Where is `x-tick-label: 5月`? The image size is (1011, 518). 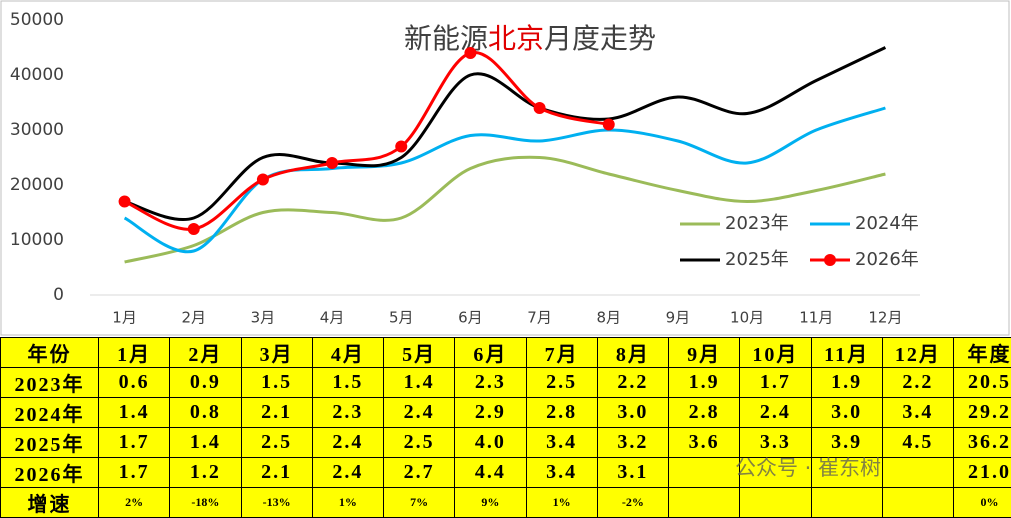 x-tick-label: 5月 is located at coordinates (401, 318).